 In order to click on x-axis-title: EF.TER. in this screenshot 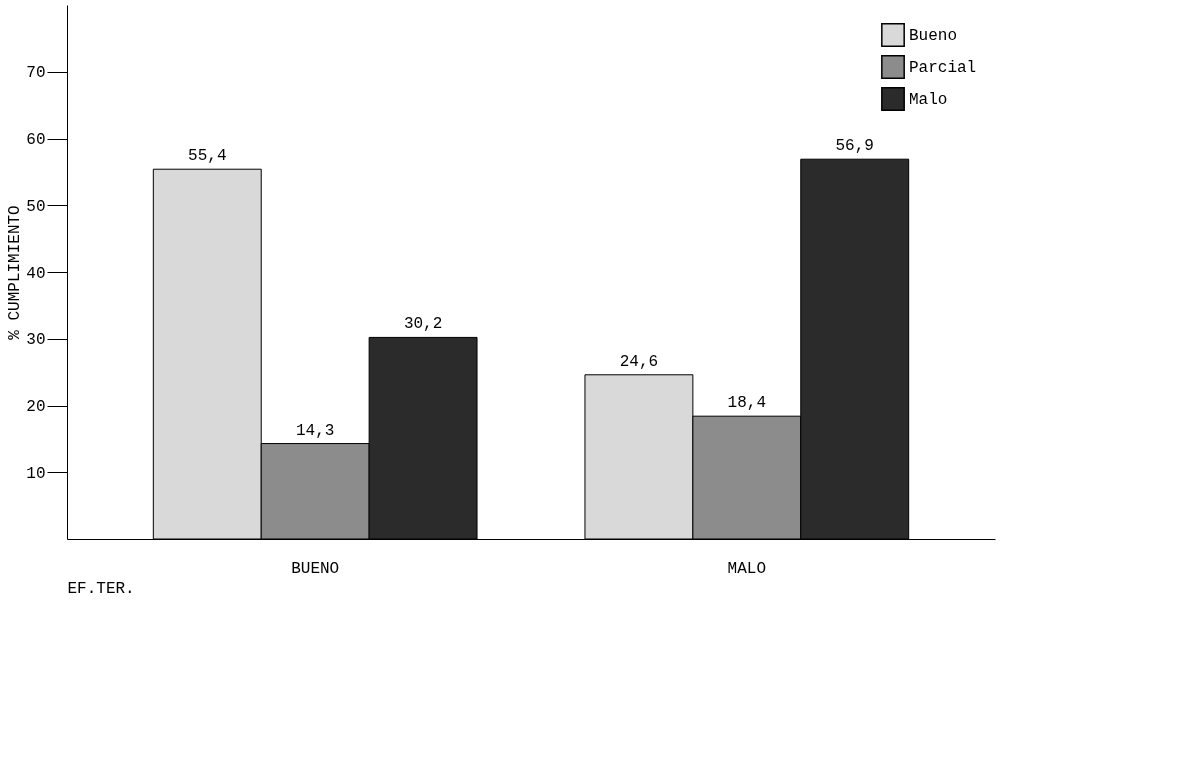, I will do `click(101, 588)`.